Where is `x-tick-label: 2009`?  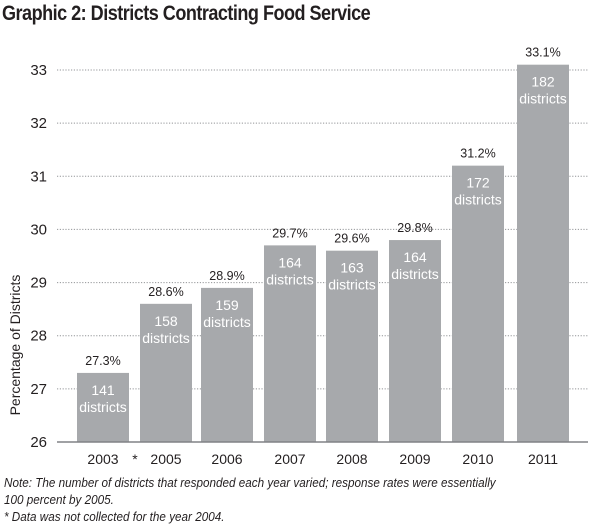 x-tick-label: 2009 is located at coordinates (414, 459).